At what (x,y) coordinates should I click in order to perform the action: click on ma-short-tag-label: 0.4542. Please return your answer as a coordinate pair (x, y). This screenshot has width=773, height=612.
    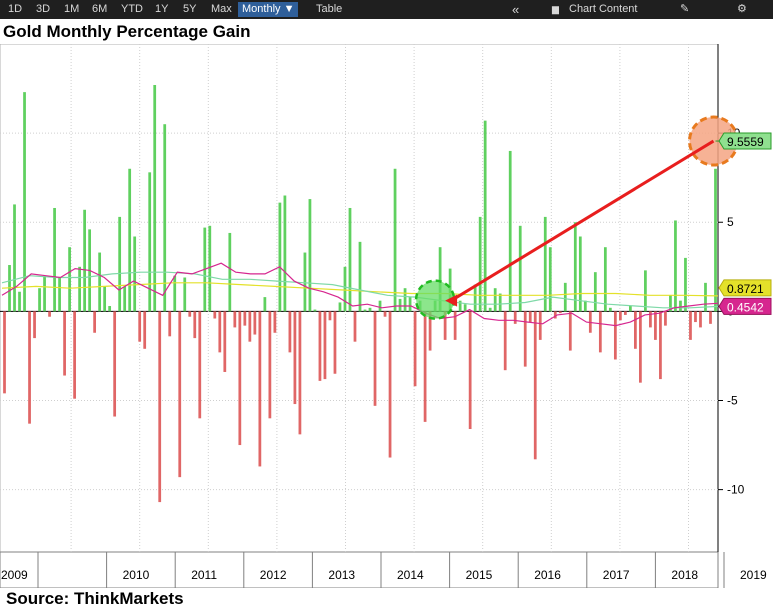
    Looking at the image, I should click on (745, 307).